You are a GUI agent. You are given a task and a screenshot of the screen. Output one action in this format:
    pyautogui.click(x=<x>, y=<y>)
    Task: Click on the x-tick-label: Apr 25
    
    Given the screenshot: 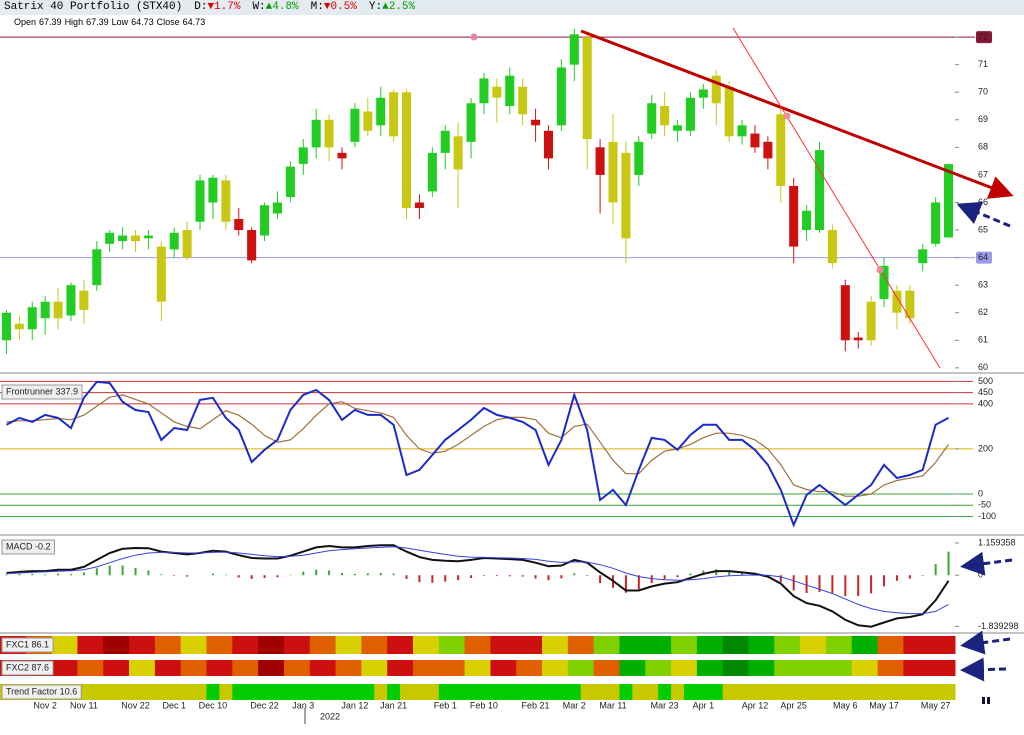 What is the action you would take?
    pyautogui.click(x=793, y=705)
    